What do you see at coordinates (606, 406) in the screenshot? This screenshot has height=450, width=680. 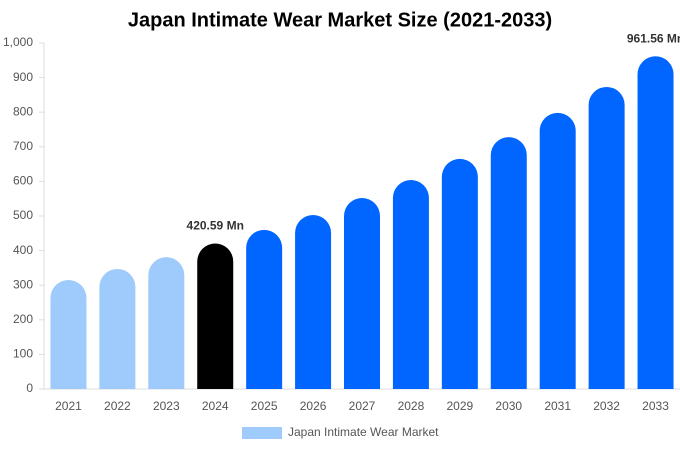 I see `x-tick-label: 2032` at bounding box center [606, 406].